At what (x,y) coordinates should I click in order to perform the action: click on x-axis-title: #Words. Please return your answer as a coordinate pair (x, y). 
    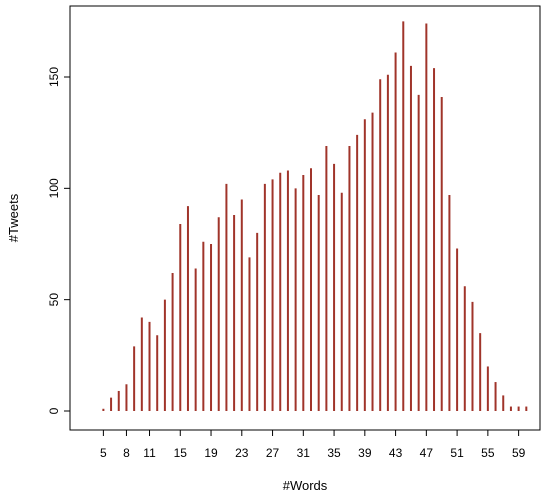
    Looking at the image, I should click on (305, 485).